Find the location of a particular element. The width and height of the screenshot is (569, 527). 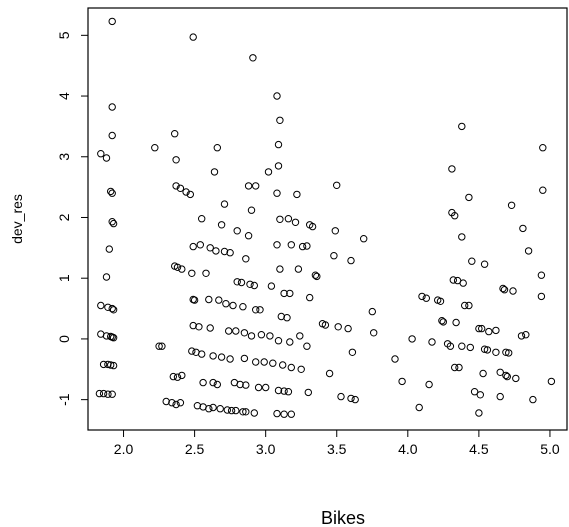

x-tick-label: 3.0 is located at coordinates (266, 449).